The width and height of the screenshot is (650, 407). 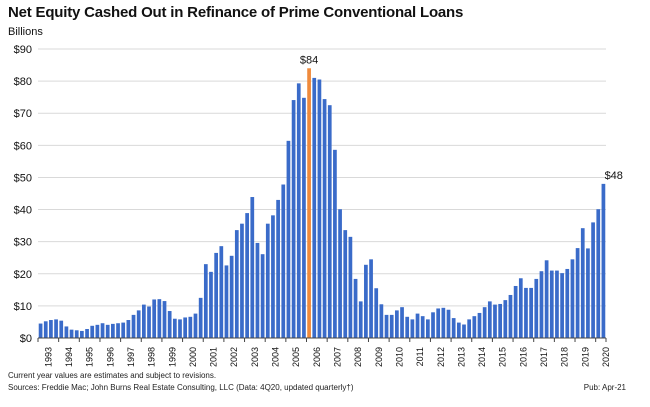 I want to click on y-tick-label: $10, so click(x=23, y=307).